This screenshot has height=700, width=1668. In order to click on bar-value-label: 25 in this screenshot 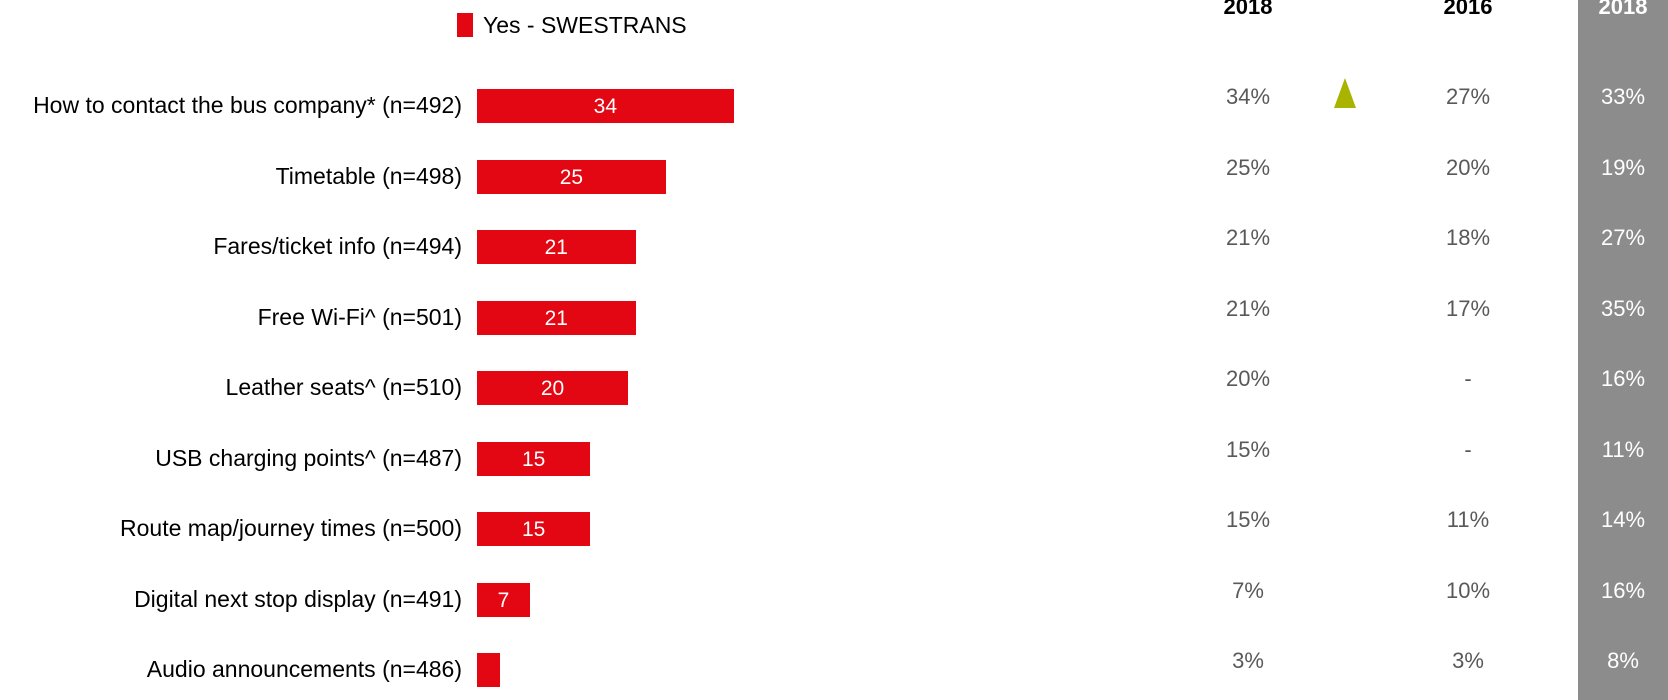, I will do `click(571, 177)`.